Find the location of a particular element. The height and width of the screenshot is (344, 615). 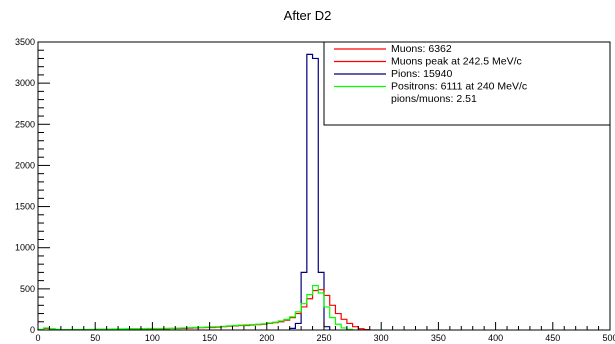

x-tick-label: 450 is located at coordinates (552, 338).